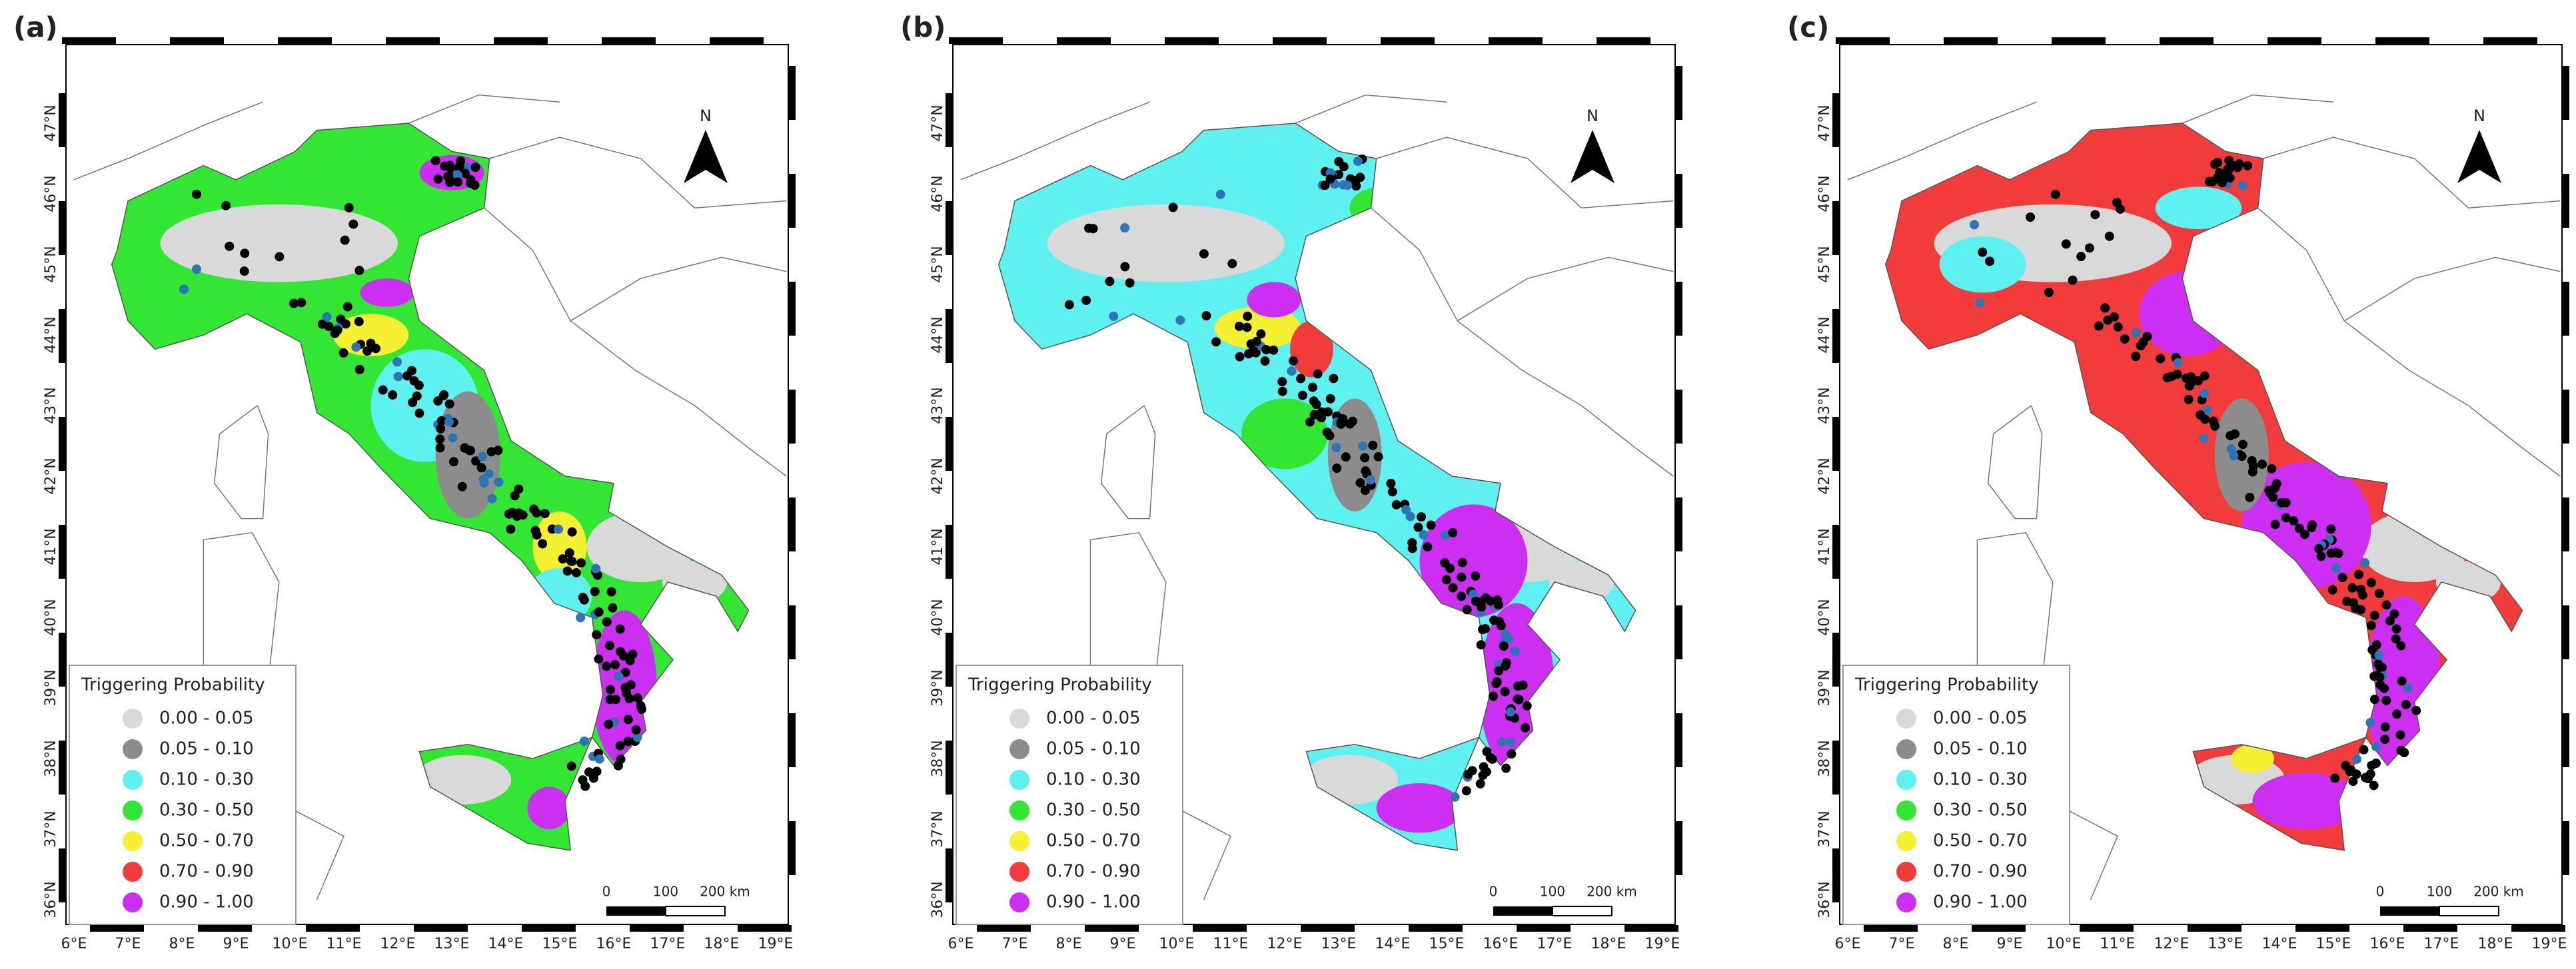 This screenshot has width=2576, height=969. I want to click on legend-label: 0.30 - 0.50, so click(1981, 810).